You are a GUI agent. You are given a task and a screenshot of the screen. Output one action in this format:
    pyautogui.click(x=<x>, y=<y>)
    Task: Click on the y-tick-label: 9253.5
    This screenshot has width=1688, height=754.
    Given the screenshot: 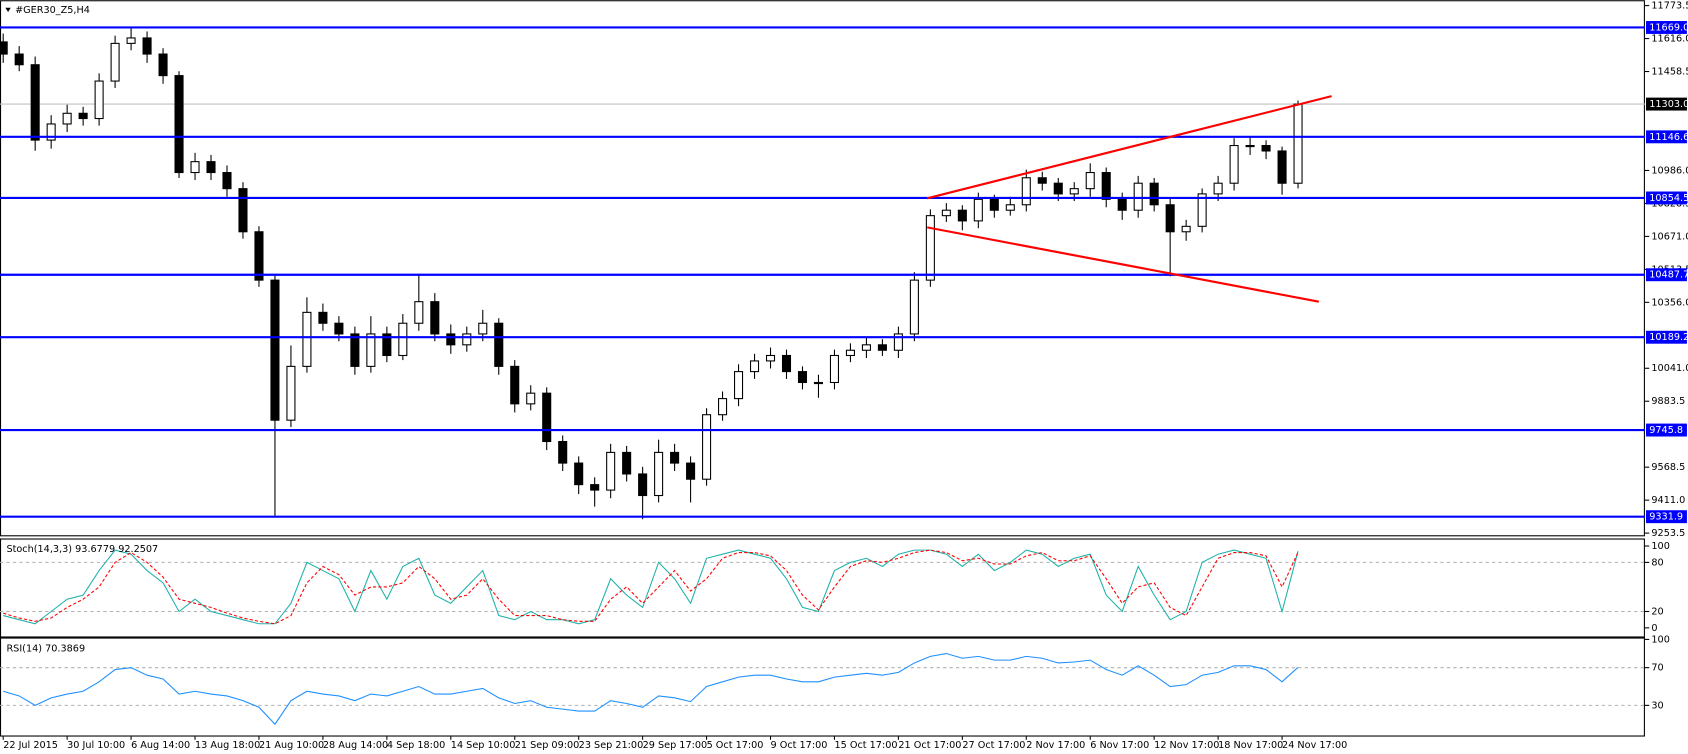 What is the action you would take?
    pyautogui.click(x=1668, y=533)
    